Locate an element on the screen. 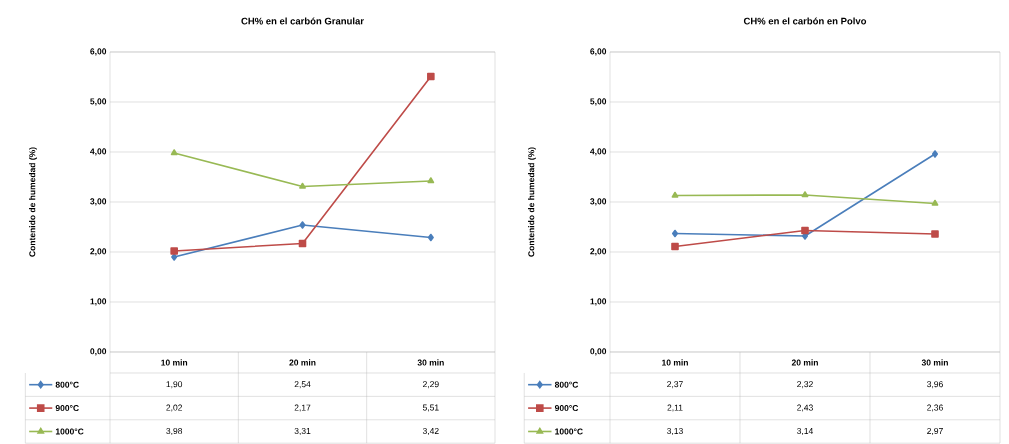 Image resolution: width=1009 pixels, height=444 pixels. data-label: 2,32 is located at coordinates (805, 385).